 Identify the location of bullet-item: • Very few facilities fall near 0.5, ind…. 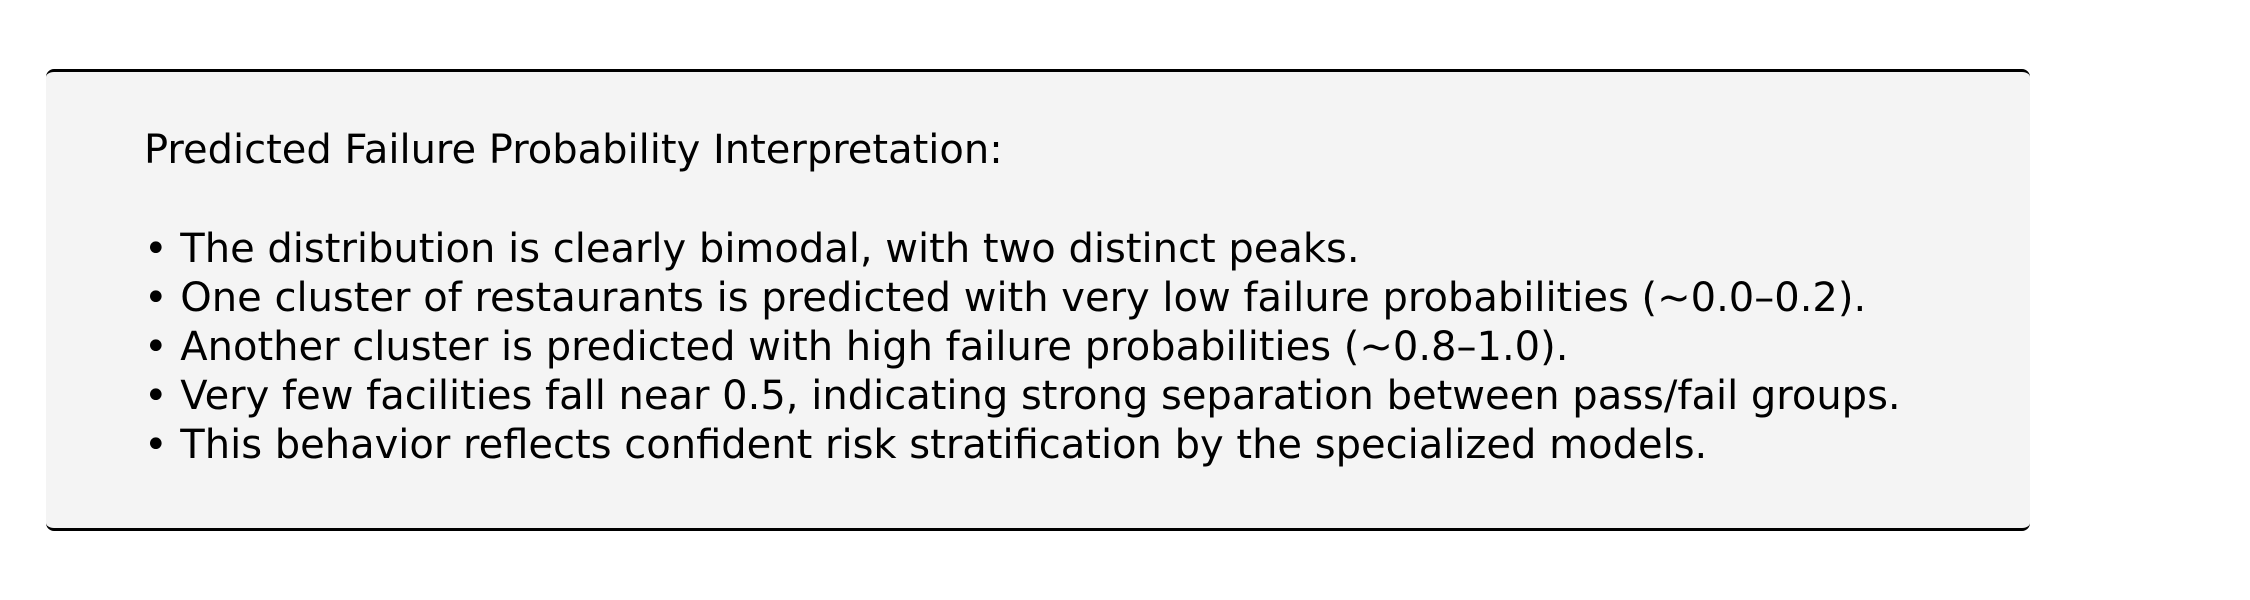
(1022, 396).